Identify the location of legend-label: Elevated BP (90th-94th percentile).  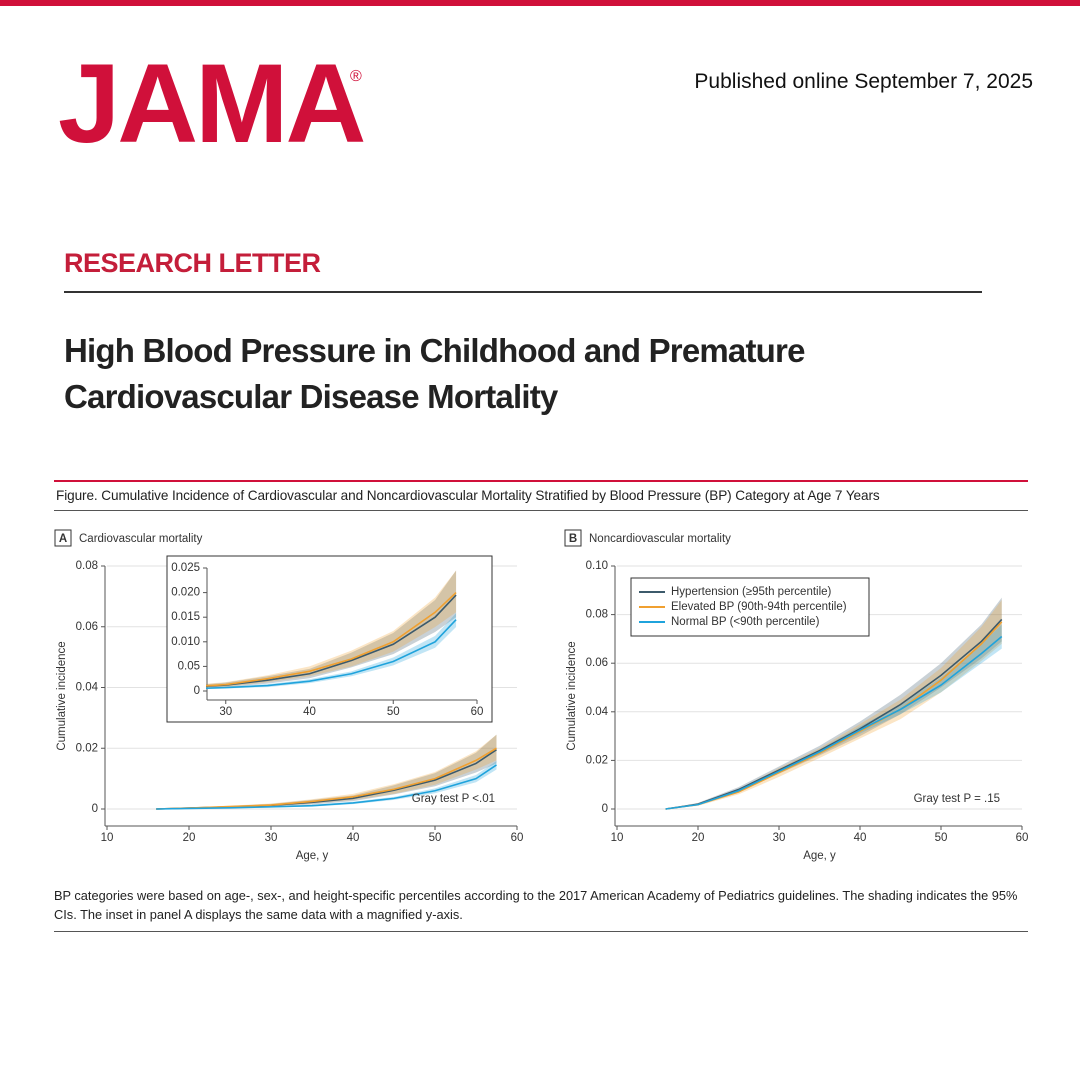
(759, 607).